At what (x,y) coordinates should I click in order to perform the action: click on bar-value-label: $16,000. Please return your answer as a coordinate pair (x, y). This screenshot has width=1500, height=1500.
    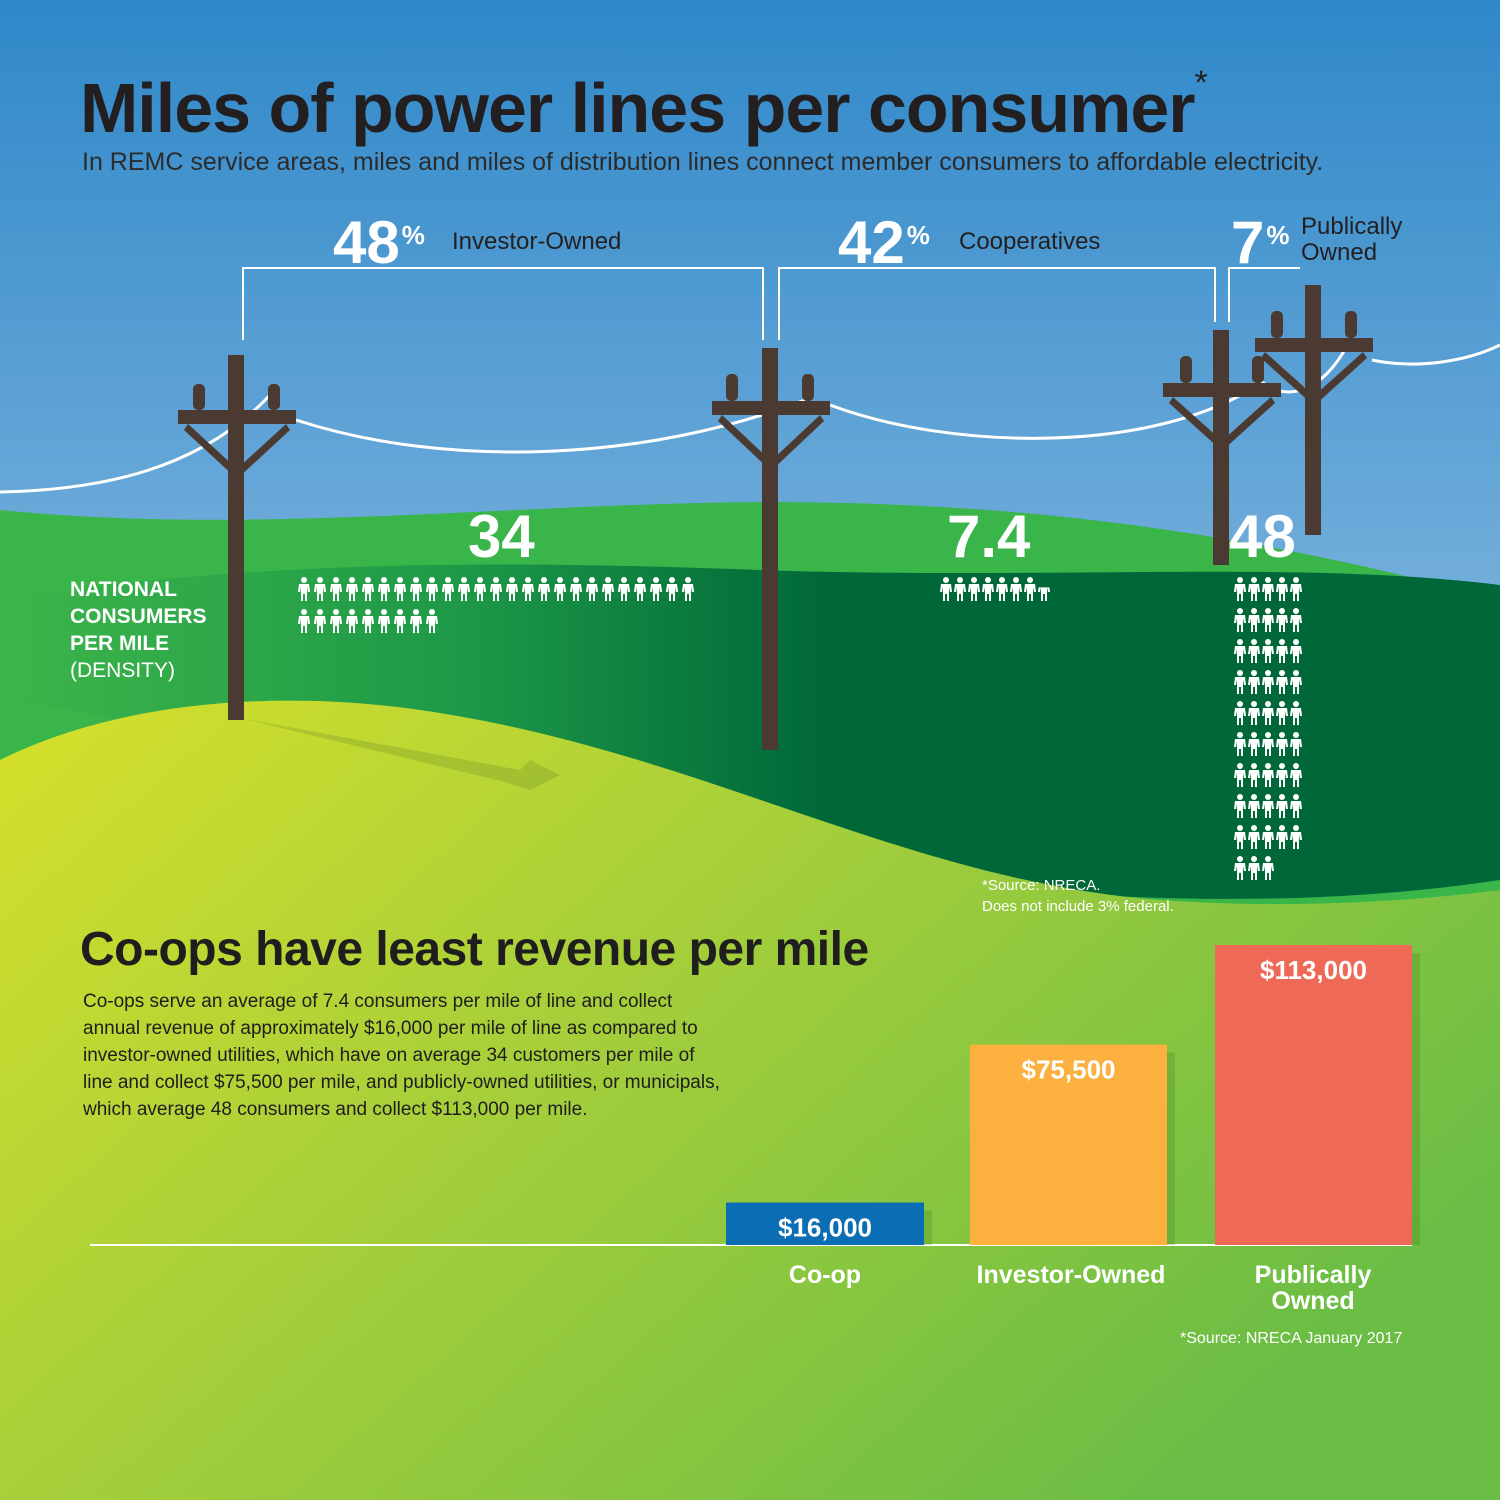
    Looking at the image, I should click on (825, 1228).